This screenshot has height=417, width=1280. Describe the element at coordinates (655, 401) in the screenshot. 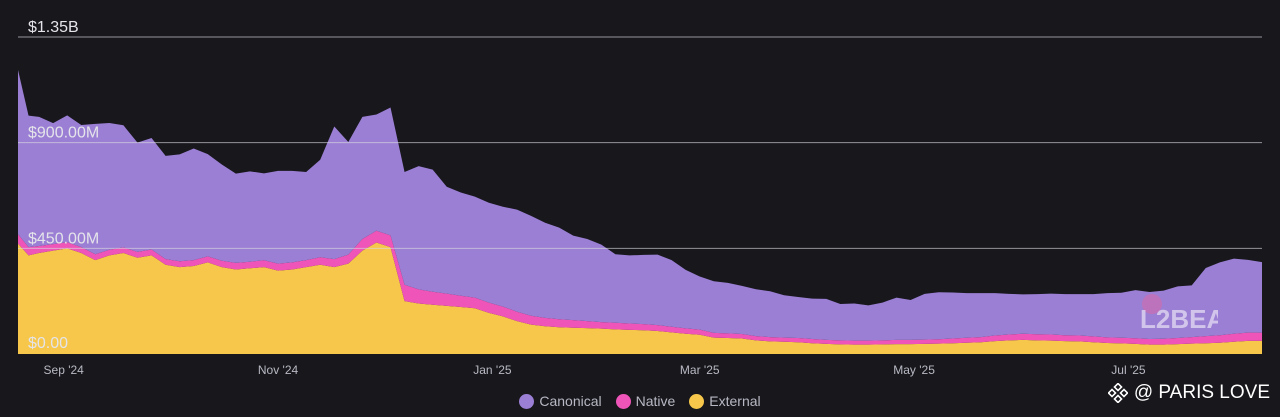

I see `legend-label-native: Native` at that location.